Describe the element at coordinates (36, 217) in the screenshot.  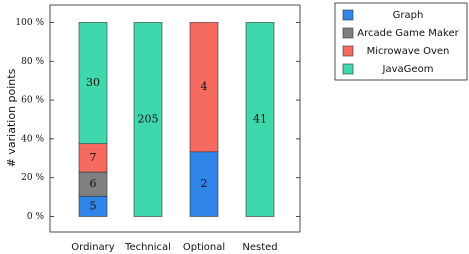
I see `y-tick-label: 0 %` at that location.